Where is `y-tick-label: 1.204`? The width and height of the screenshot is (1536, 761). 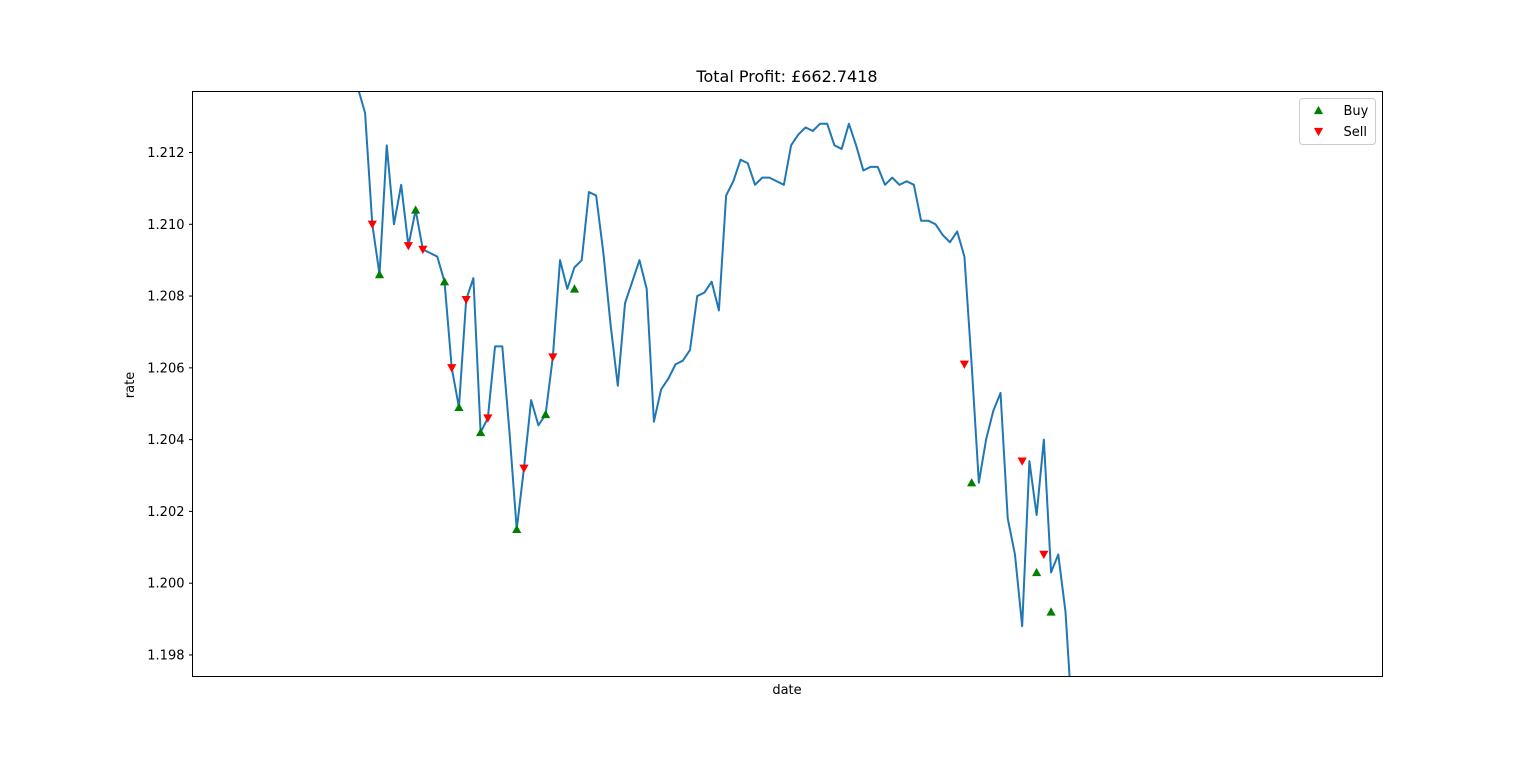 y-tick-label: 1.204 is located at coordinates (165, 440).